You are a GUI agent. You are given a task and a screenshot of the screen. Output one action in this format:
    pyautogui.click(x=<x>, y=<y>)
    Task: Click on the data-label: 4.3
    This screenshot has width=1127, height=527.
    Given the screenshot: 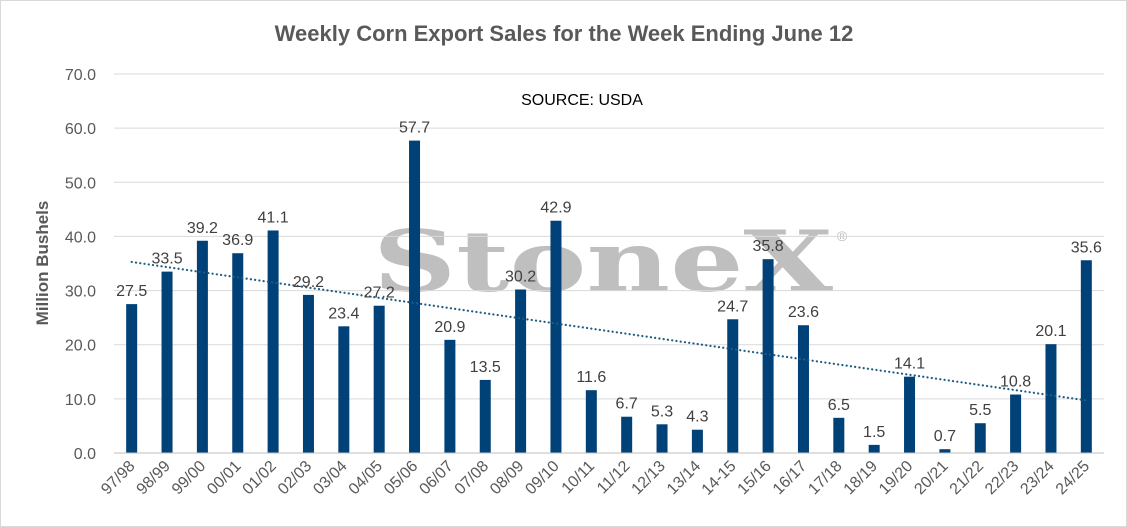 What is the action you would take?
    pyautogui.click(x=697, y=417)
    